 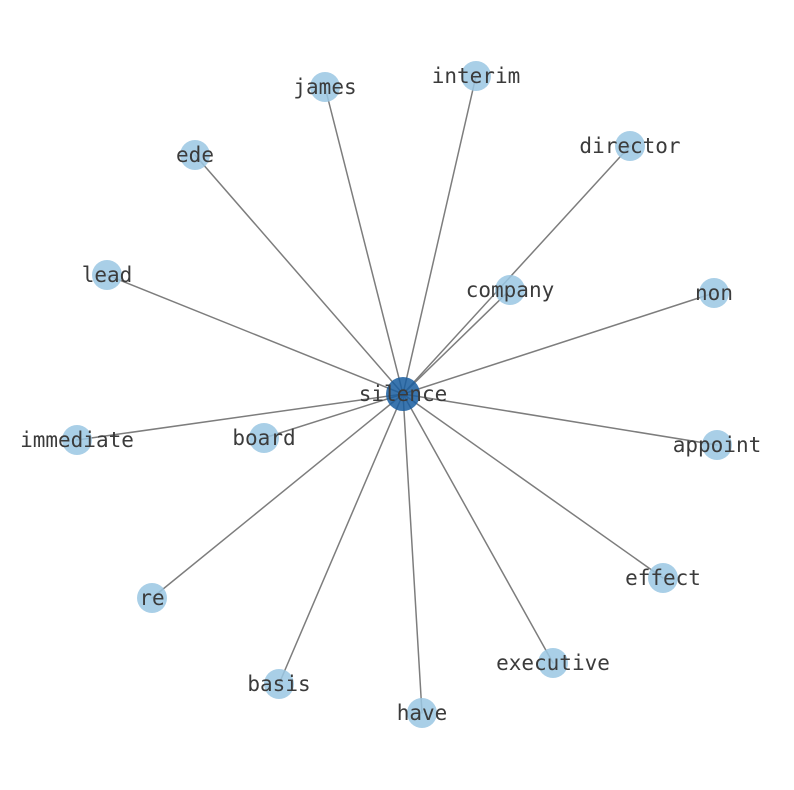 I want to click on node-label-re: re, so click(x=151, y=598).